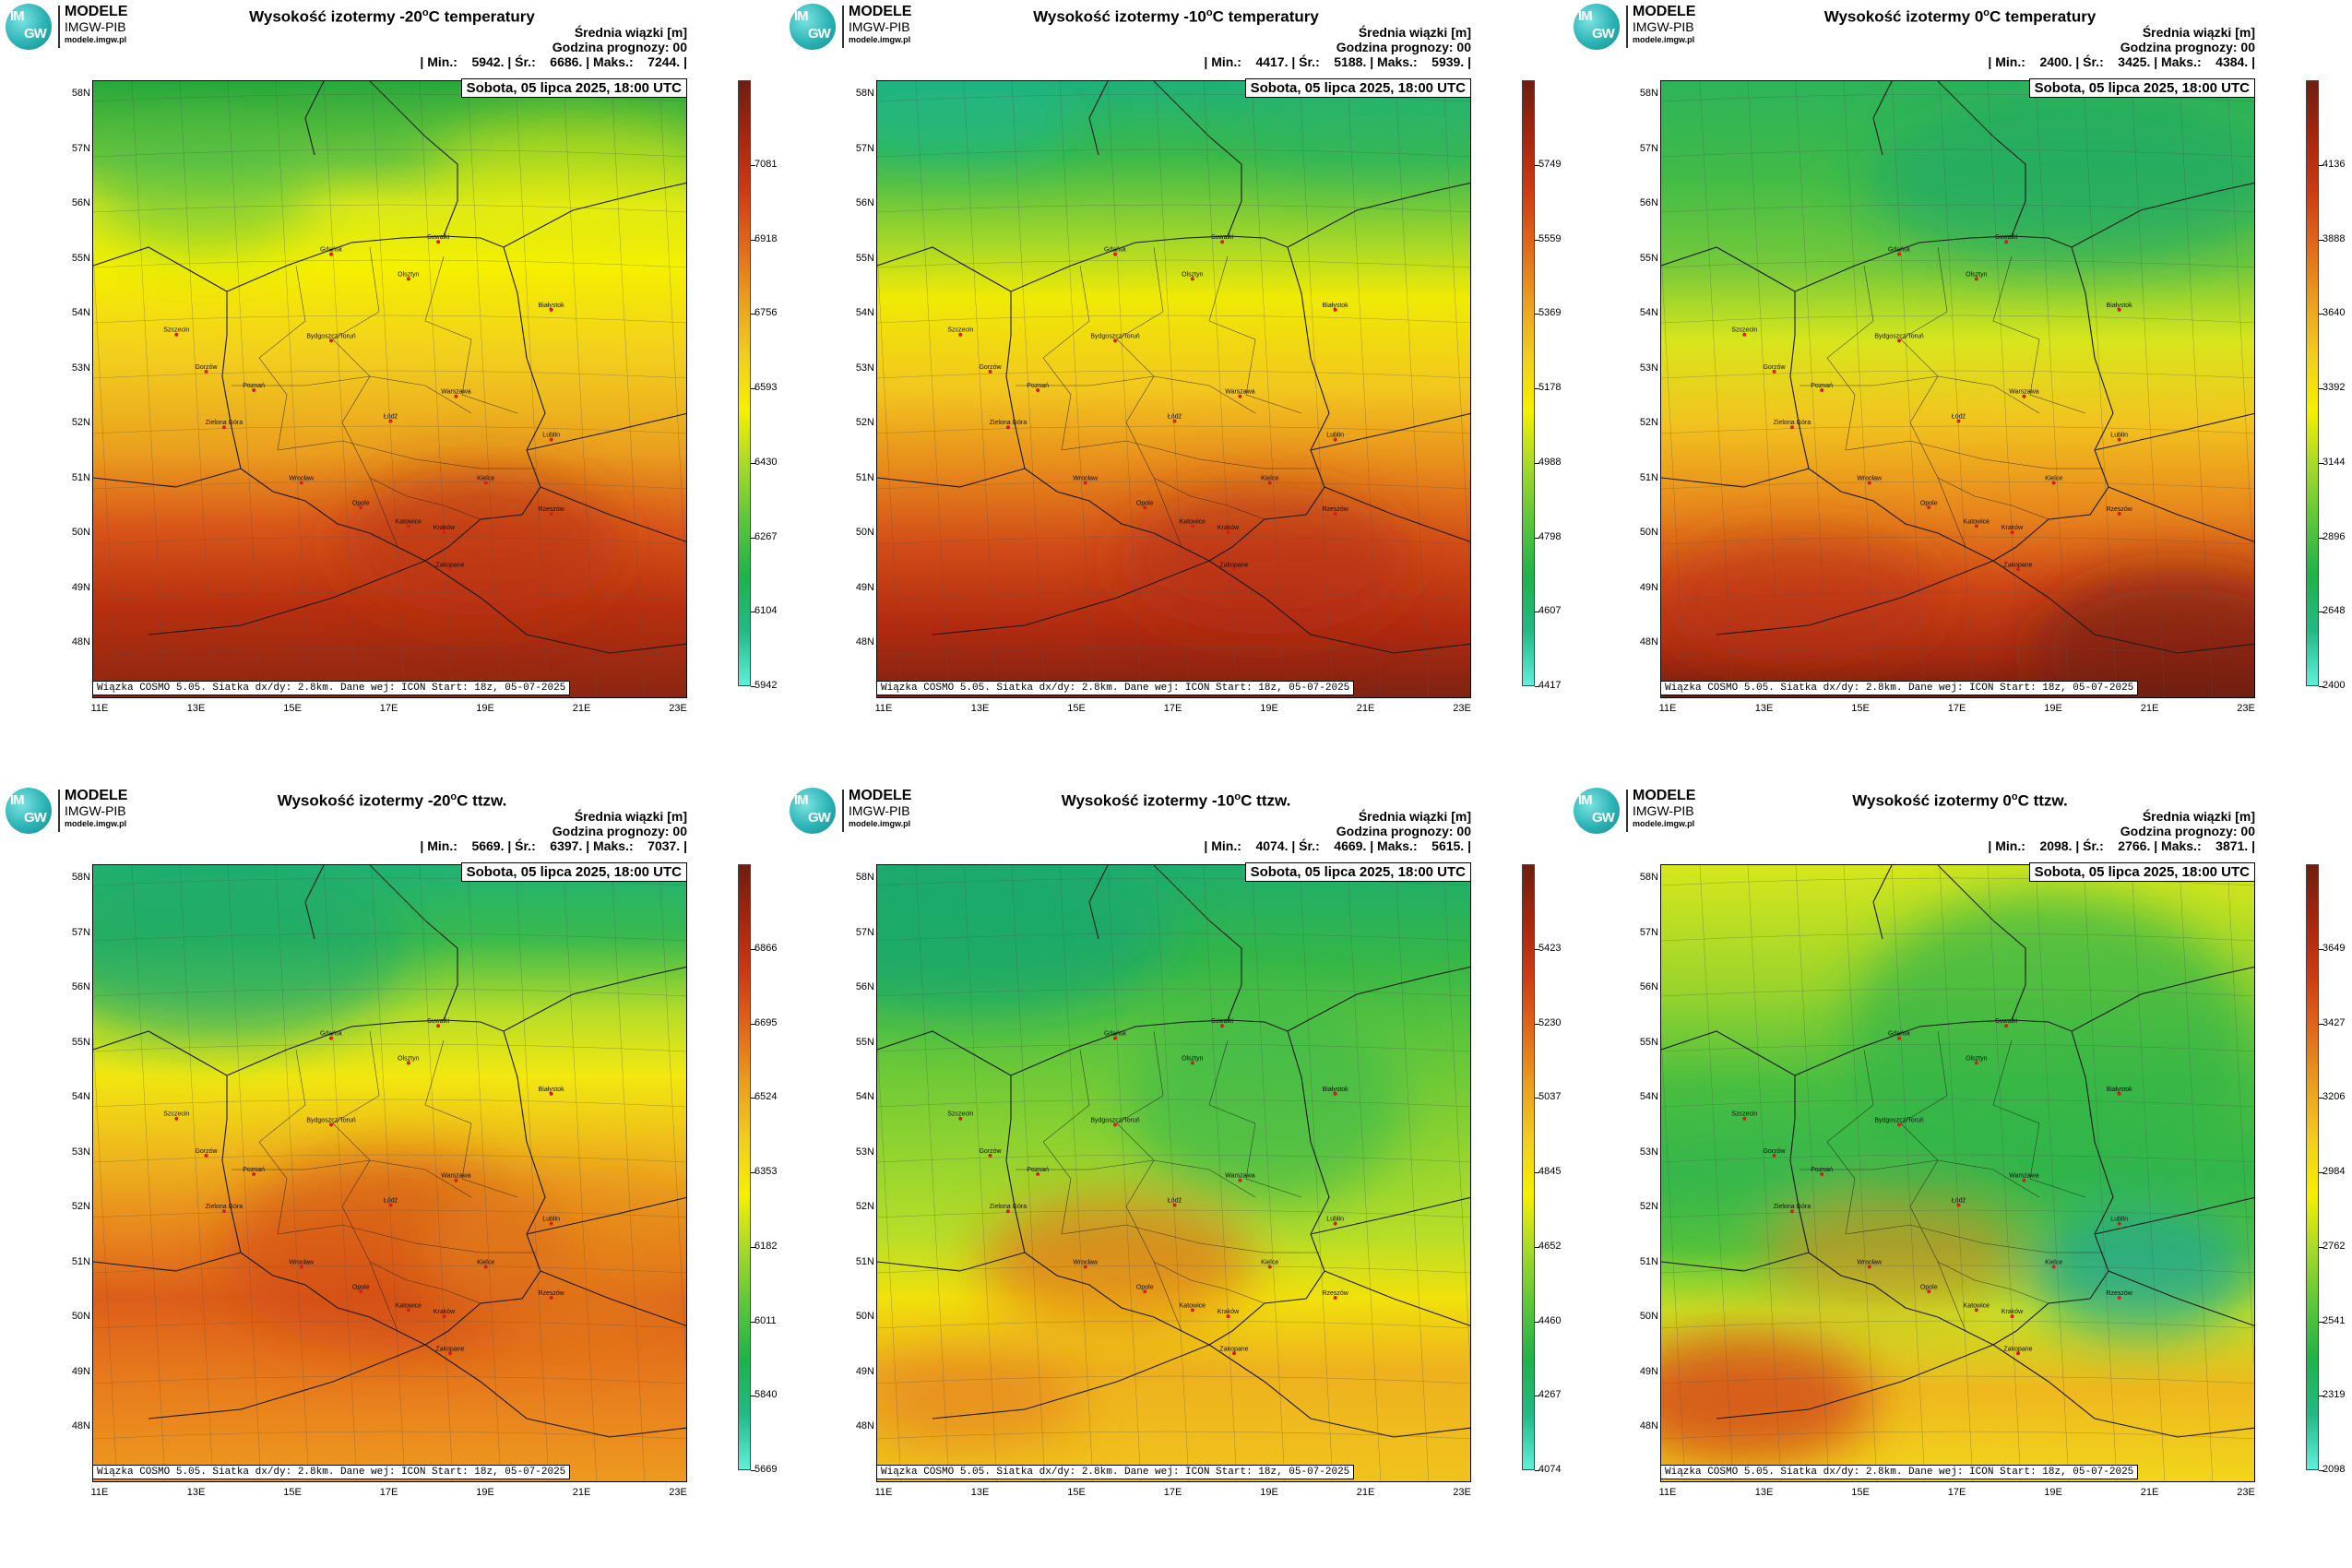 The height and width of the screenshot is (1568, 2352). Describe the element at coordinates (1550, 1246) in the screenshot. I see `colorbar-label: 4652` at that location.